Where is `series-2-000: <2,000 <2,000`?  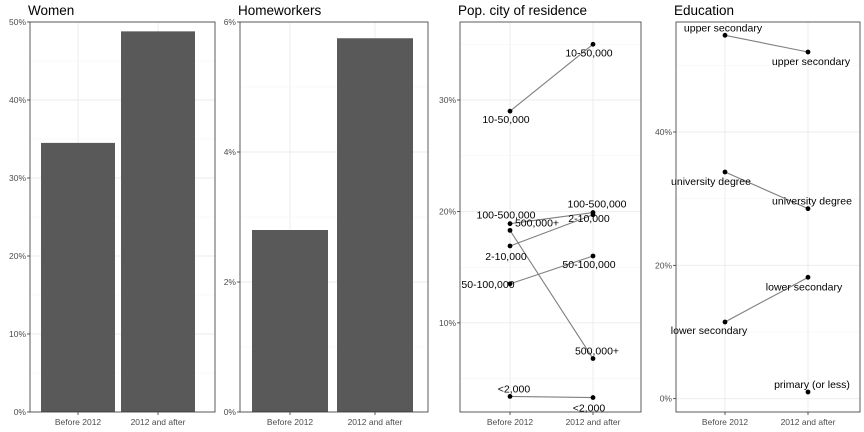
series-2-000: <2,000 <2,000 is located at coordinates (552, 398).